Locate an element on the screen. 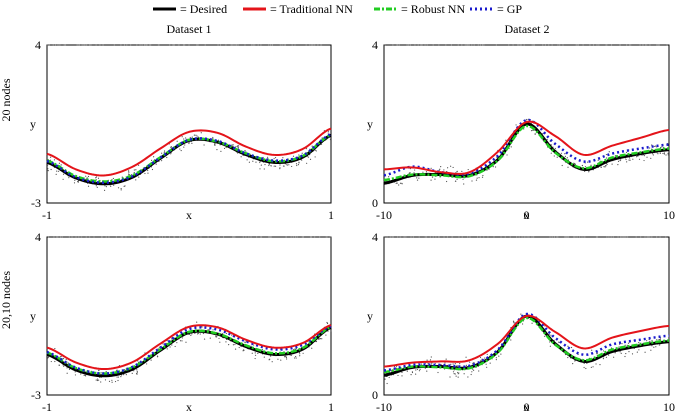  y-tick-label: 4 is located at coordinates (38, 237).